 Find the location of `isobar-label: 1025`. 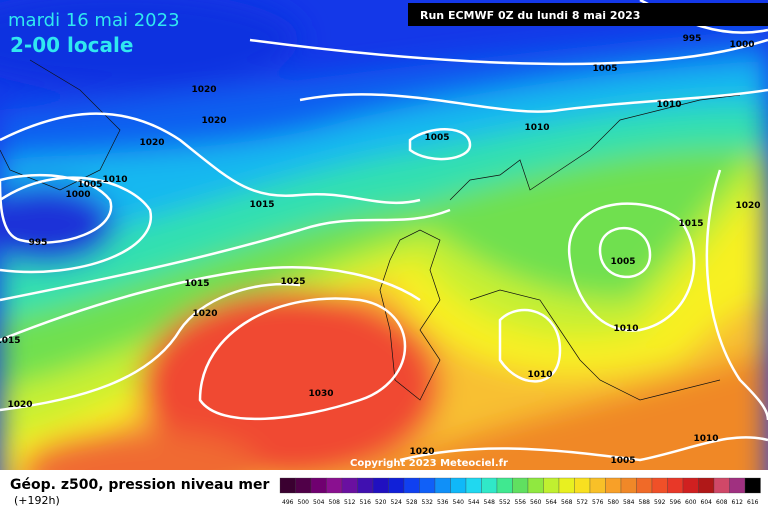

isobar-label: 1025 is located at coordinates (292, 282).